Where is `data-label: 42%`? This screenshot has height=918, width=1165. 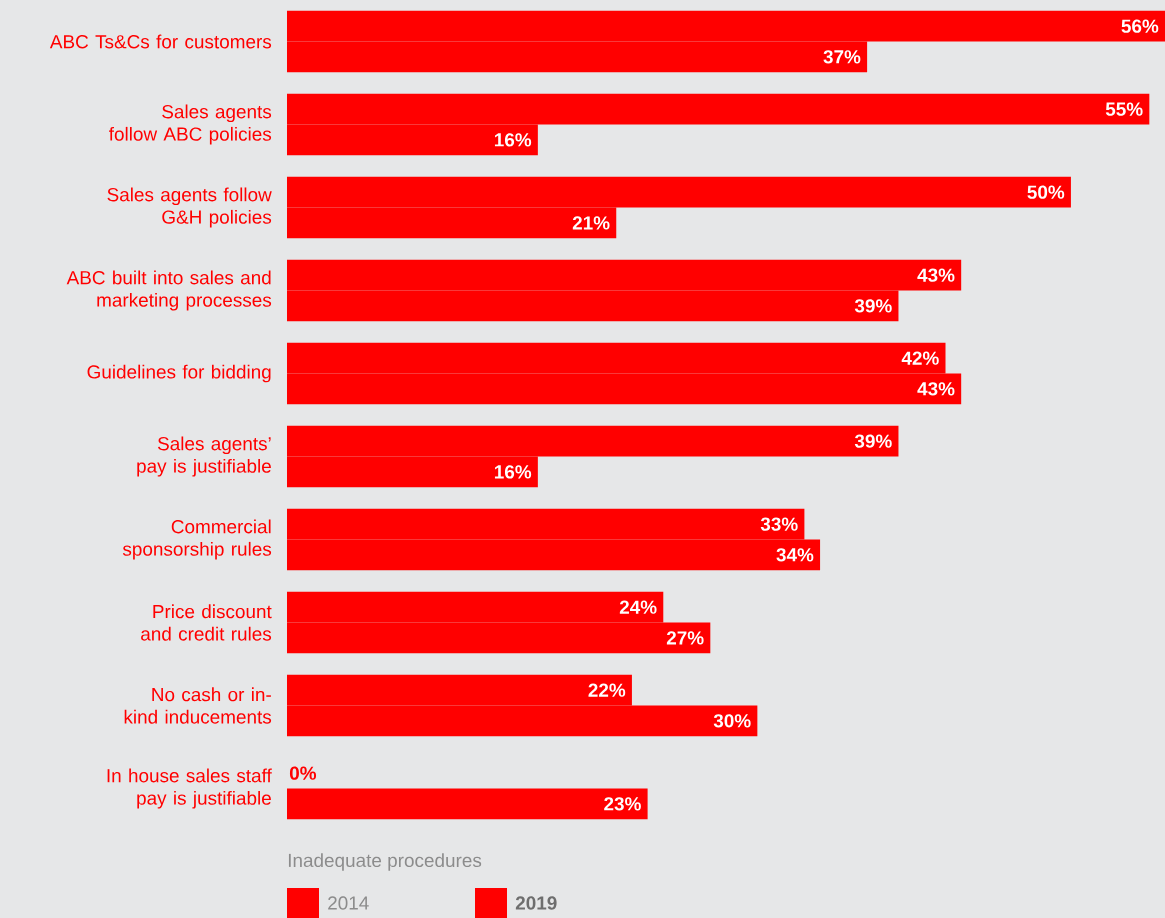 data-label: 42% is located at coordinates (920, 358).